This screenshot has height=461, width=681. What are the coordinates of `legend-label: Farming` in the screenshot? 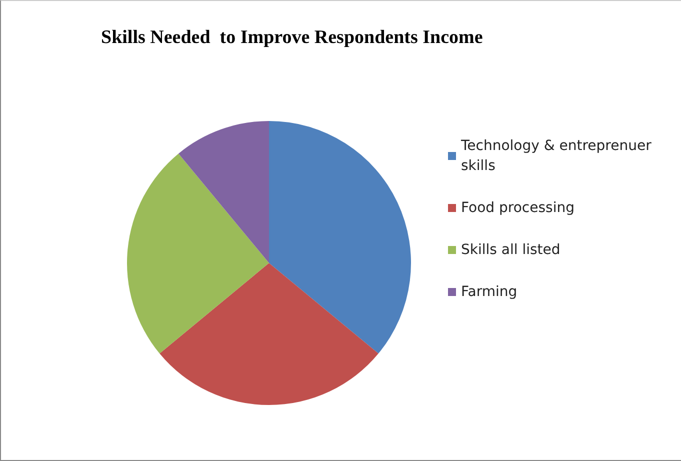 It's located at (489, 292).